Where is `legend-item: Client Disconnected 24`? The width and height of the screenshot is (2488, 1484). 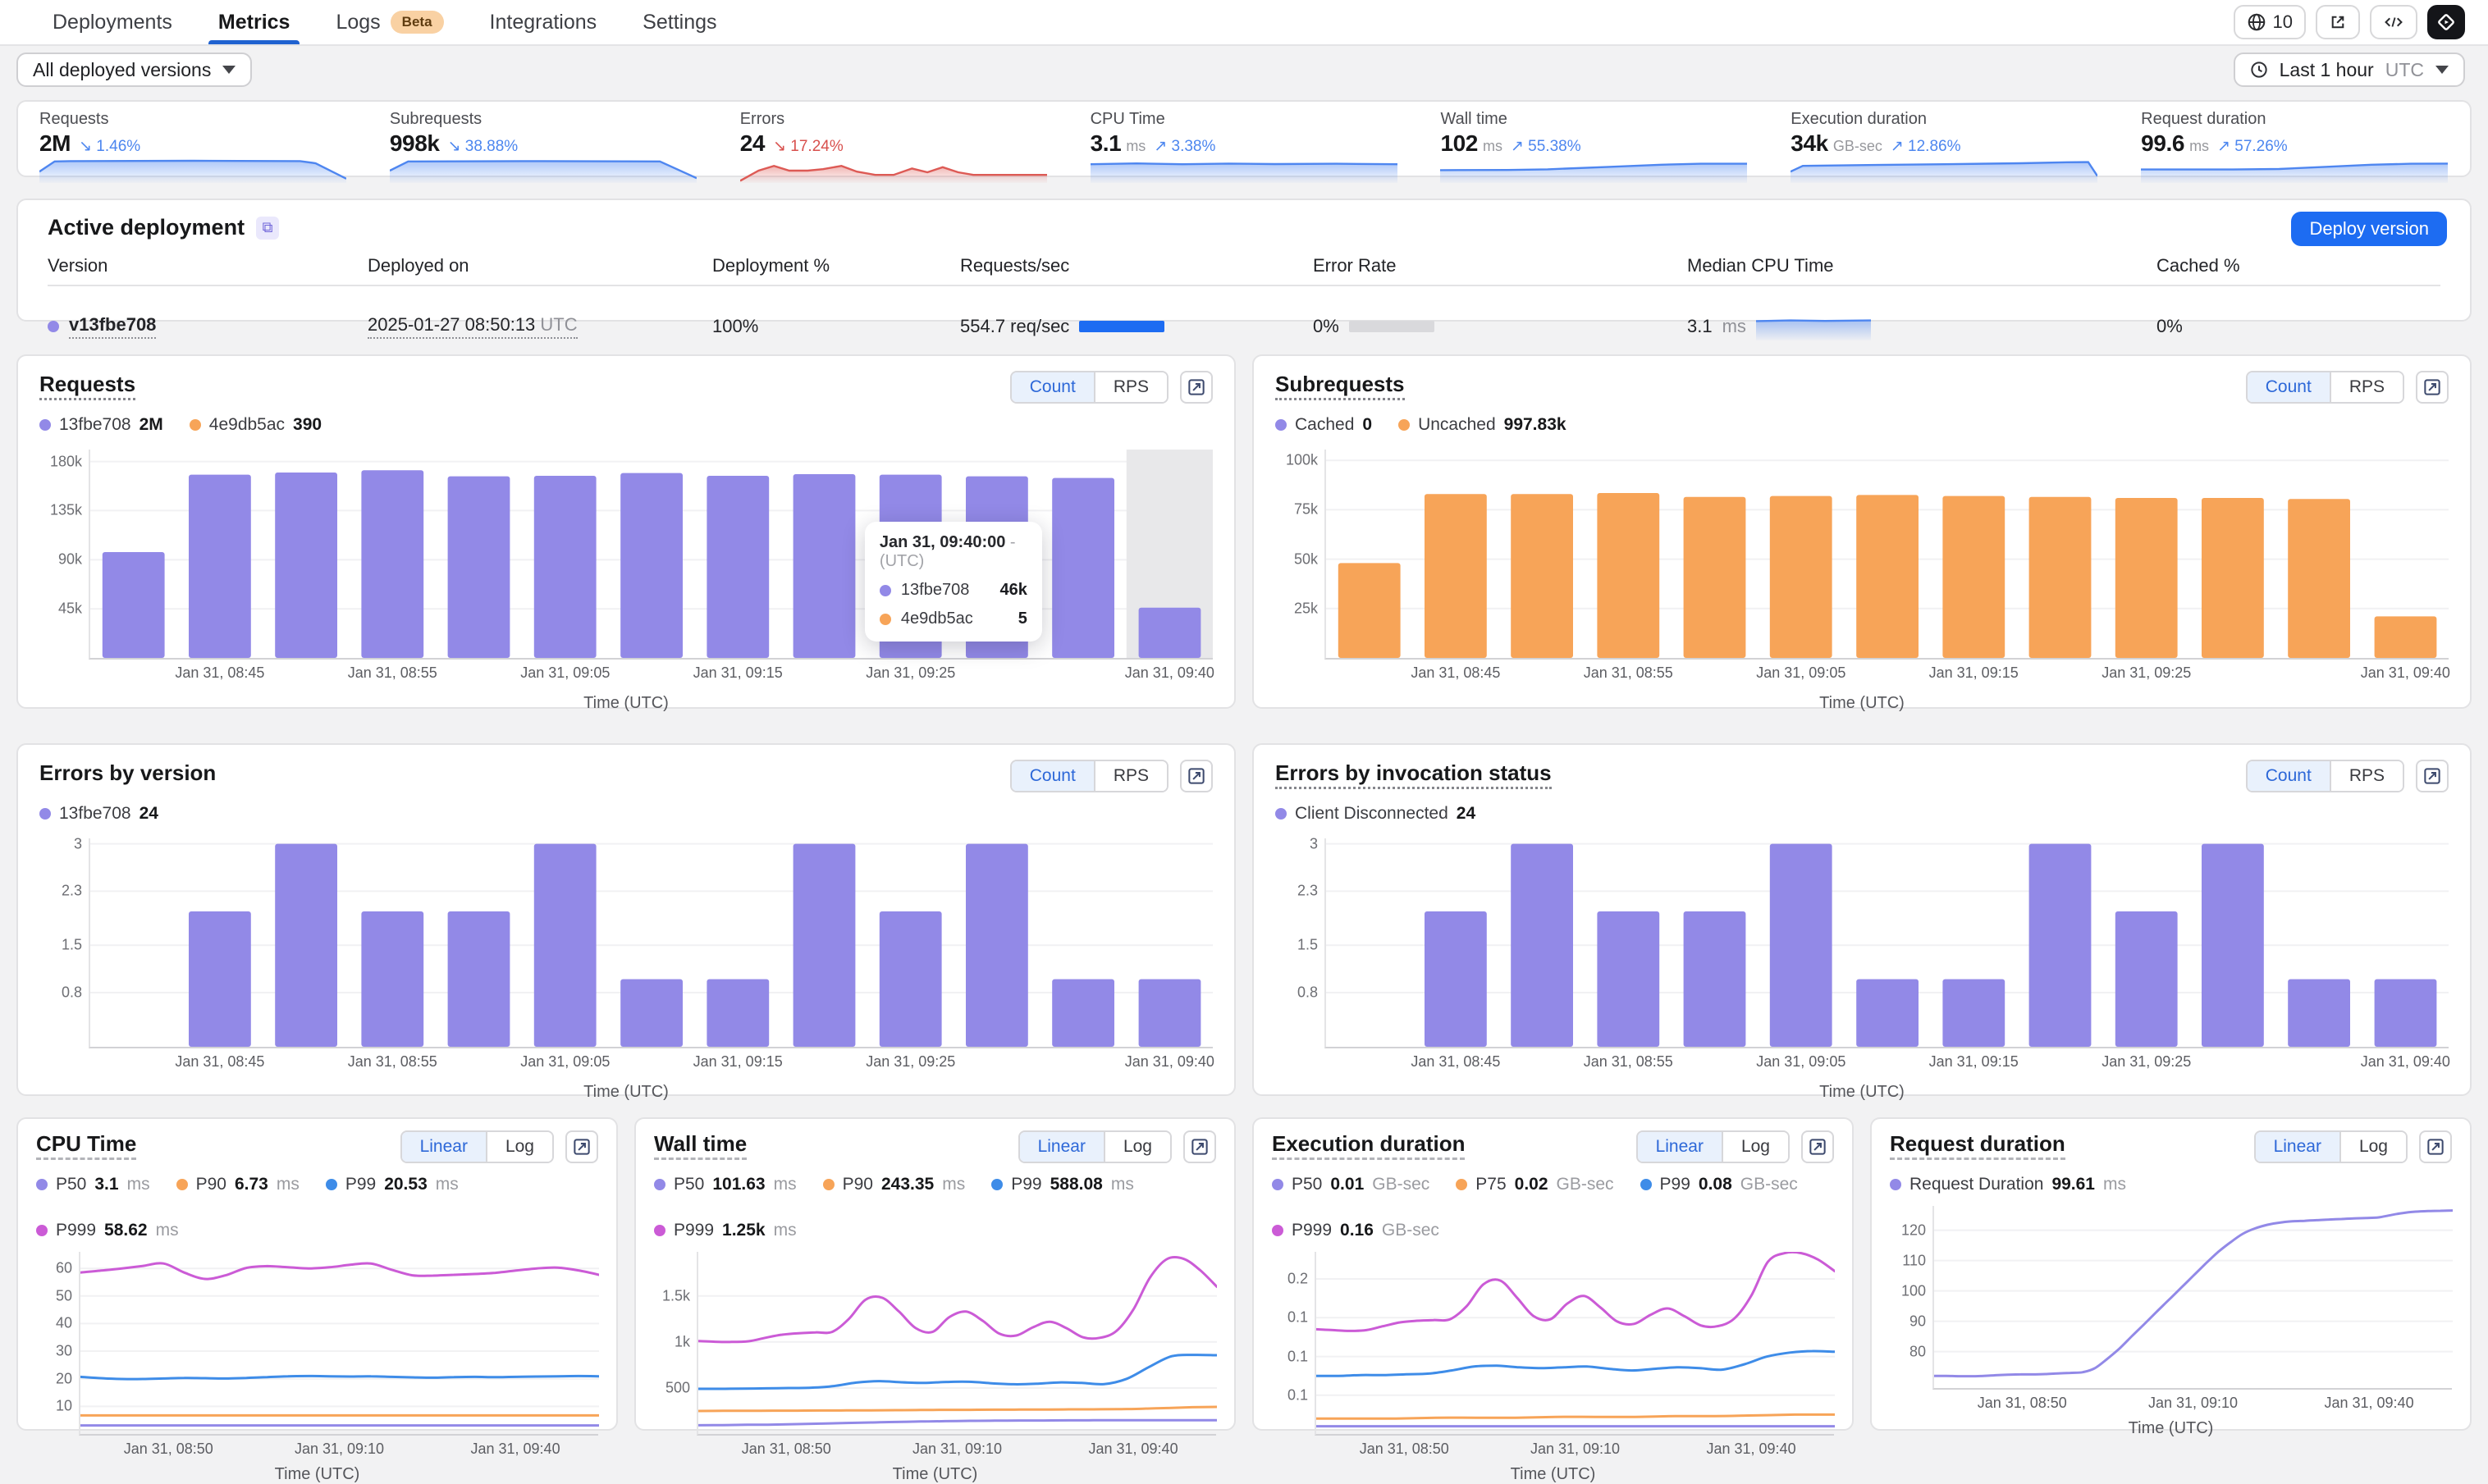
legend-item: Client Disconnected 24 is located at coordinates (1375, 814).